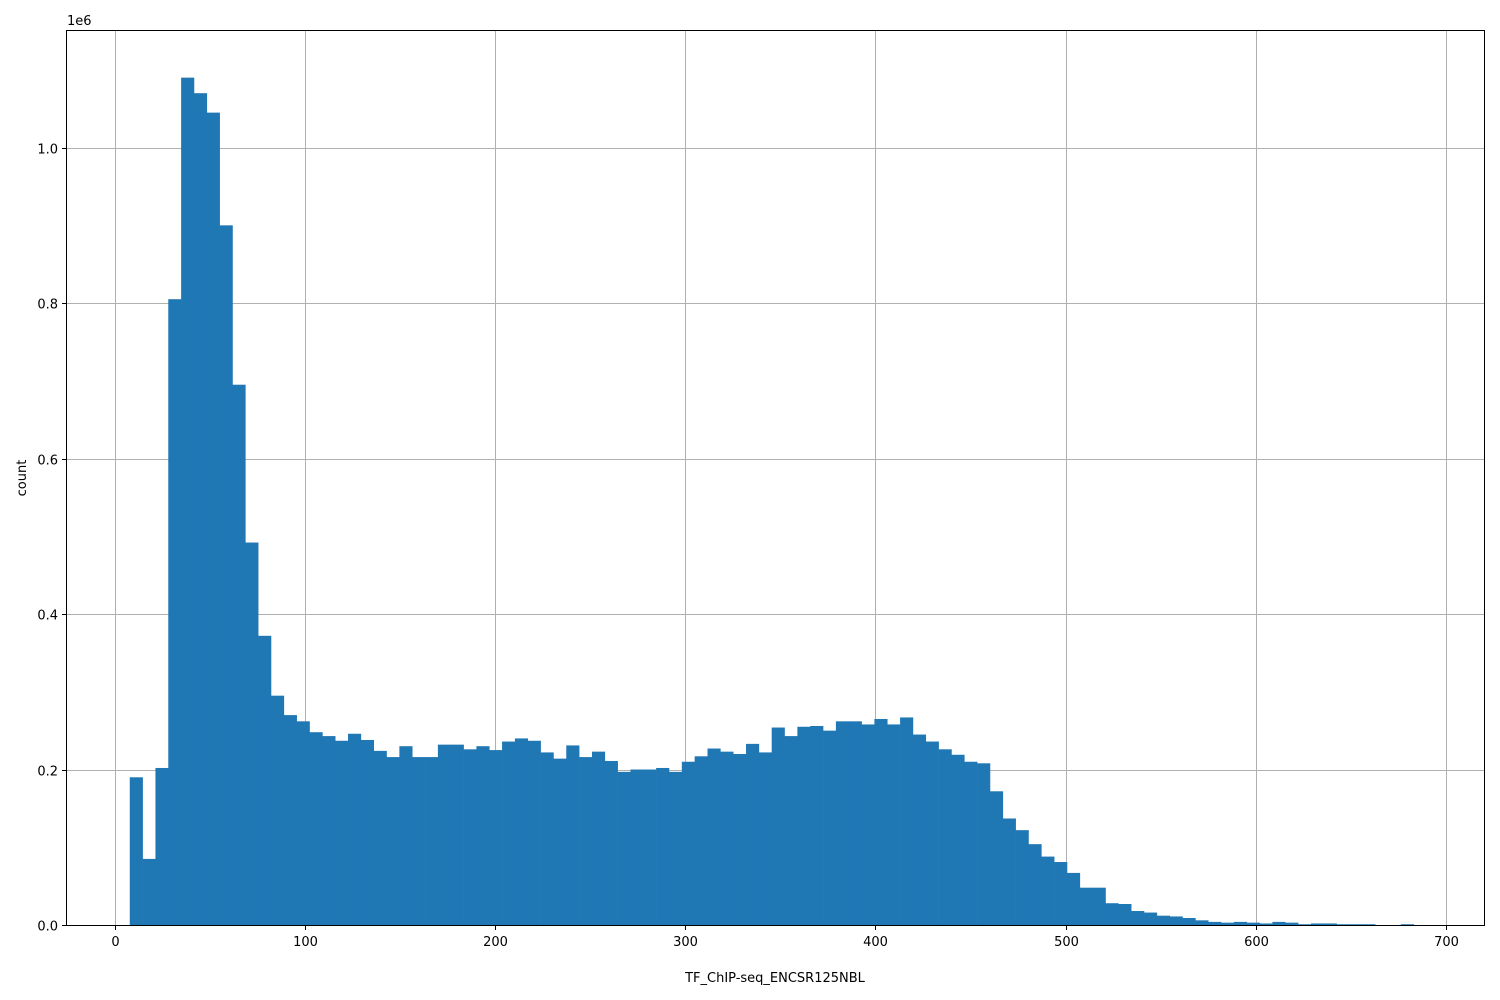  Describe the element at coordinates (1066, 942) in the screenshot. I see `x-tick-label: 500` at that location.